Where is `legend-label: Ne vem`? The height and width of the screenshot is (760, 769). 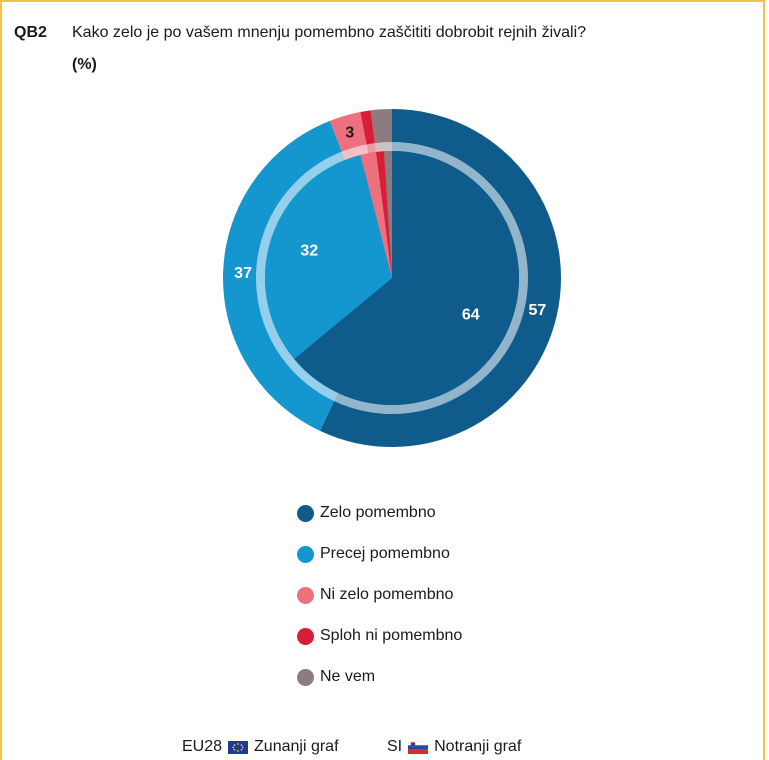 legend-label: Ne vem is located at coordinates (348, 676).